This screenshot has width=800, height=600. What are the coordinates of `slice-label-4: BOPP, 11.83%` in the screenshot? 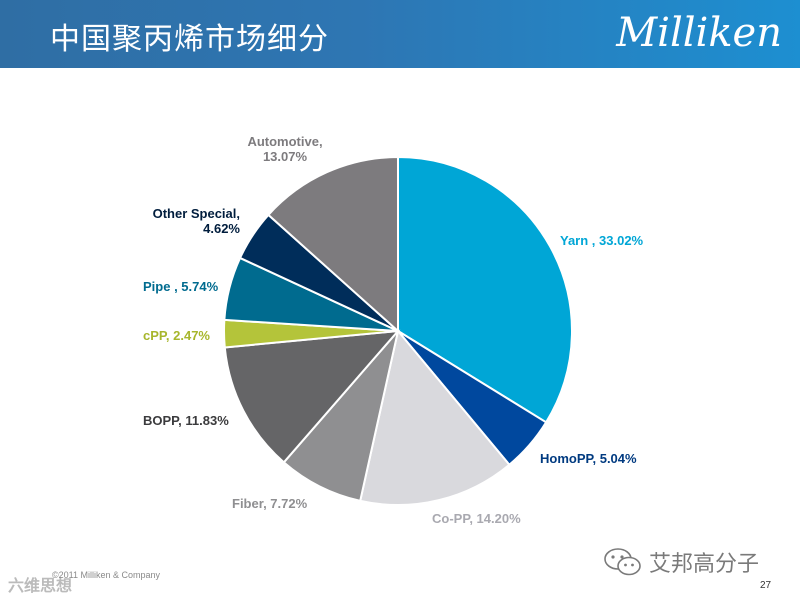 It's located at (186, 420).